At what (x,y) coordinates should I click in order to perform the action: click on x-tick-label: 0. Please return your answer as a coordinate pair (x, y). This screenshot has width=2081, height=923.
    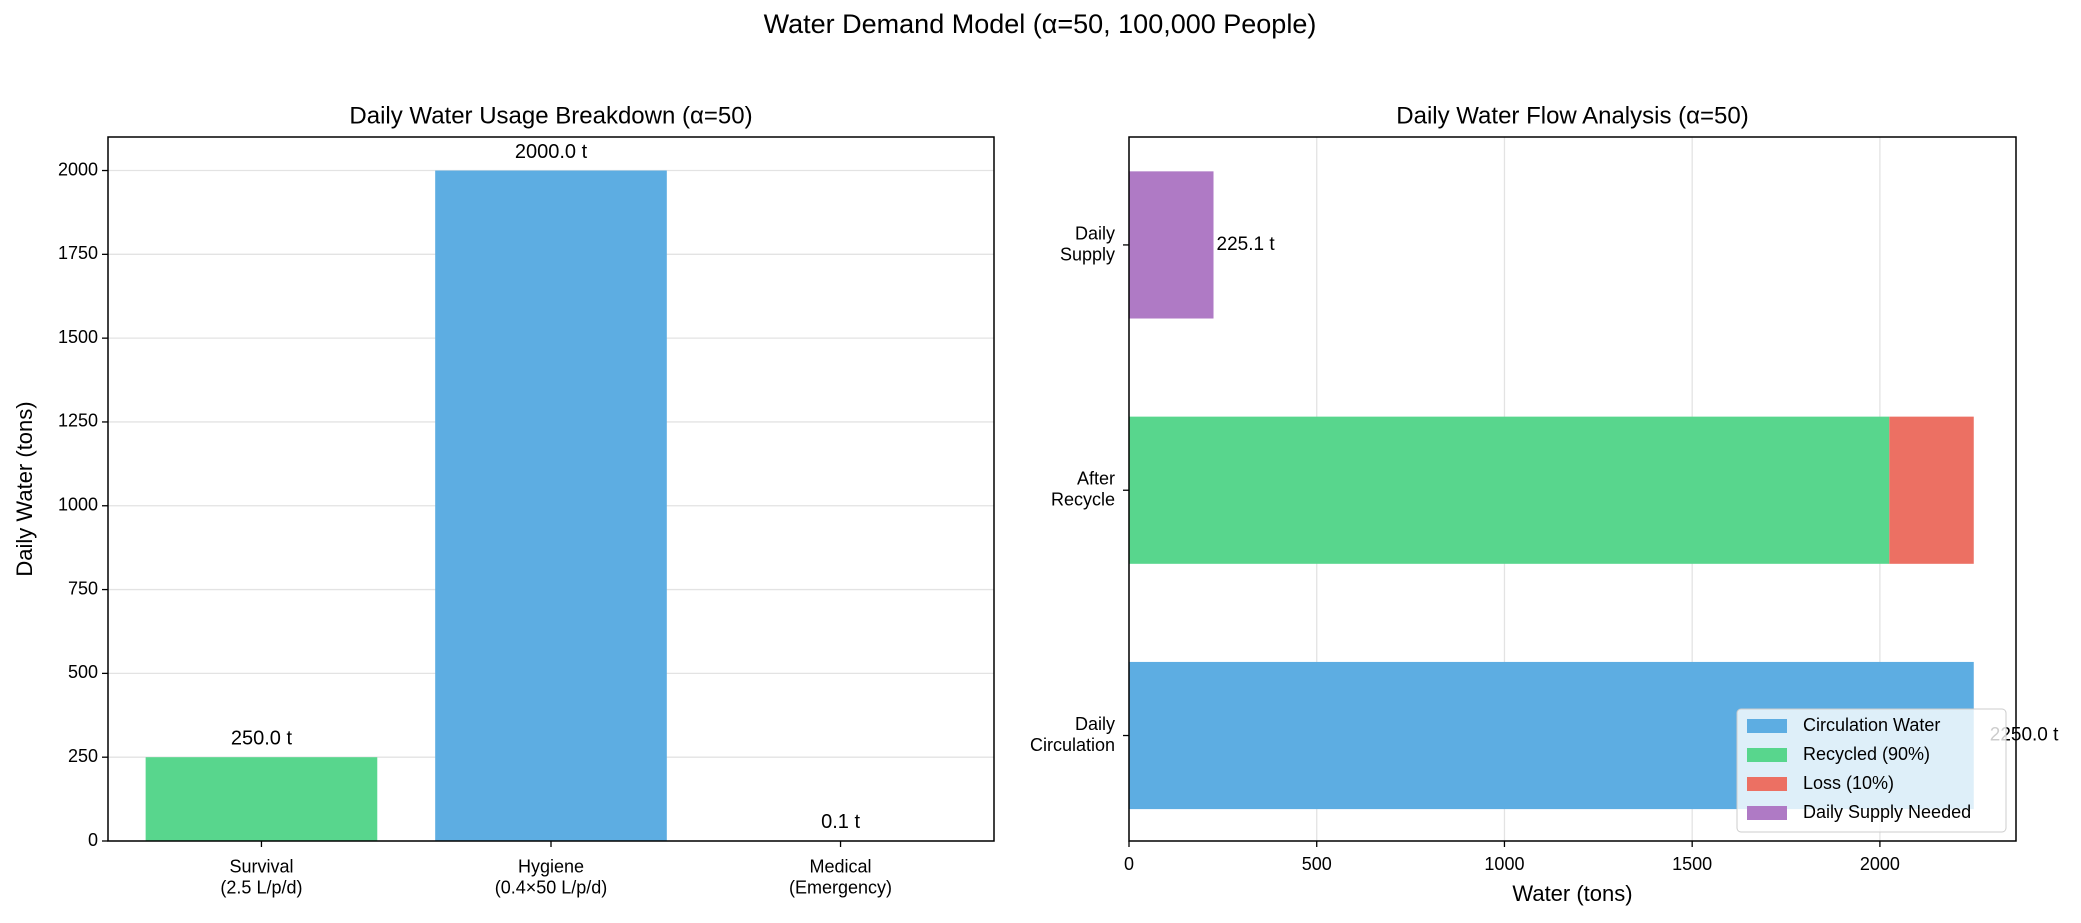
    Looking at the image, I should click on (1129, 864).